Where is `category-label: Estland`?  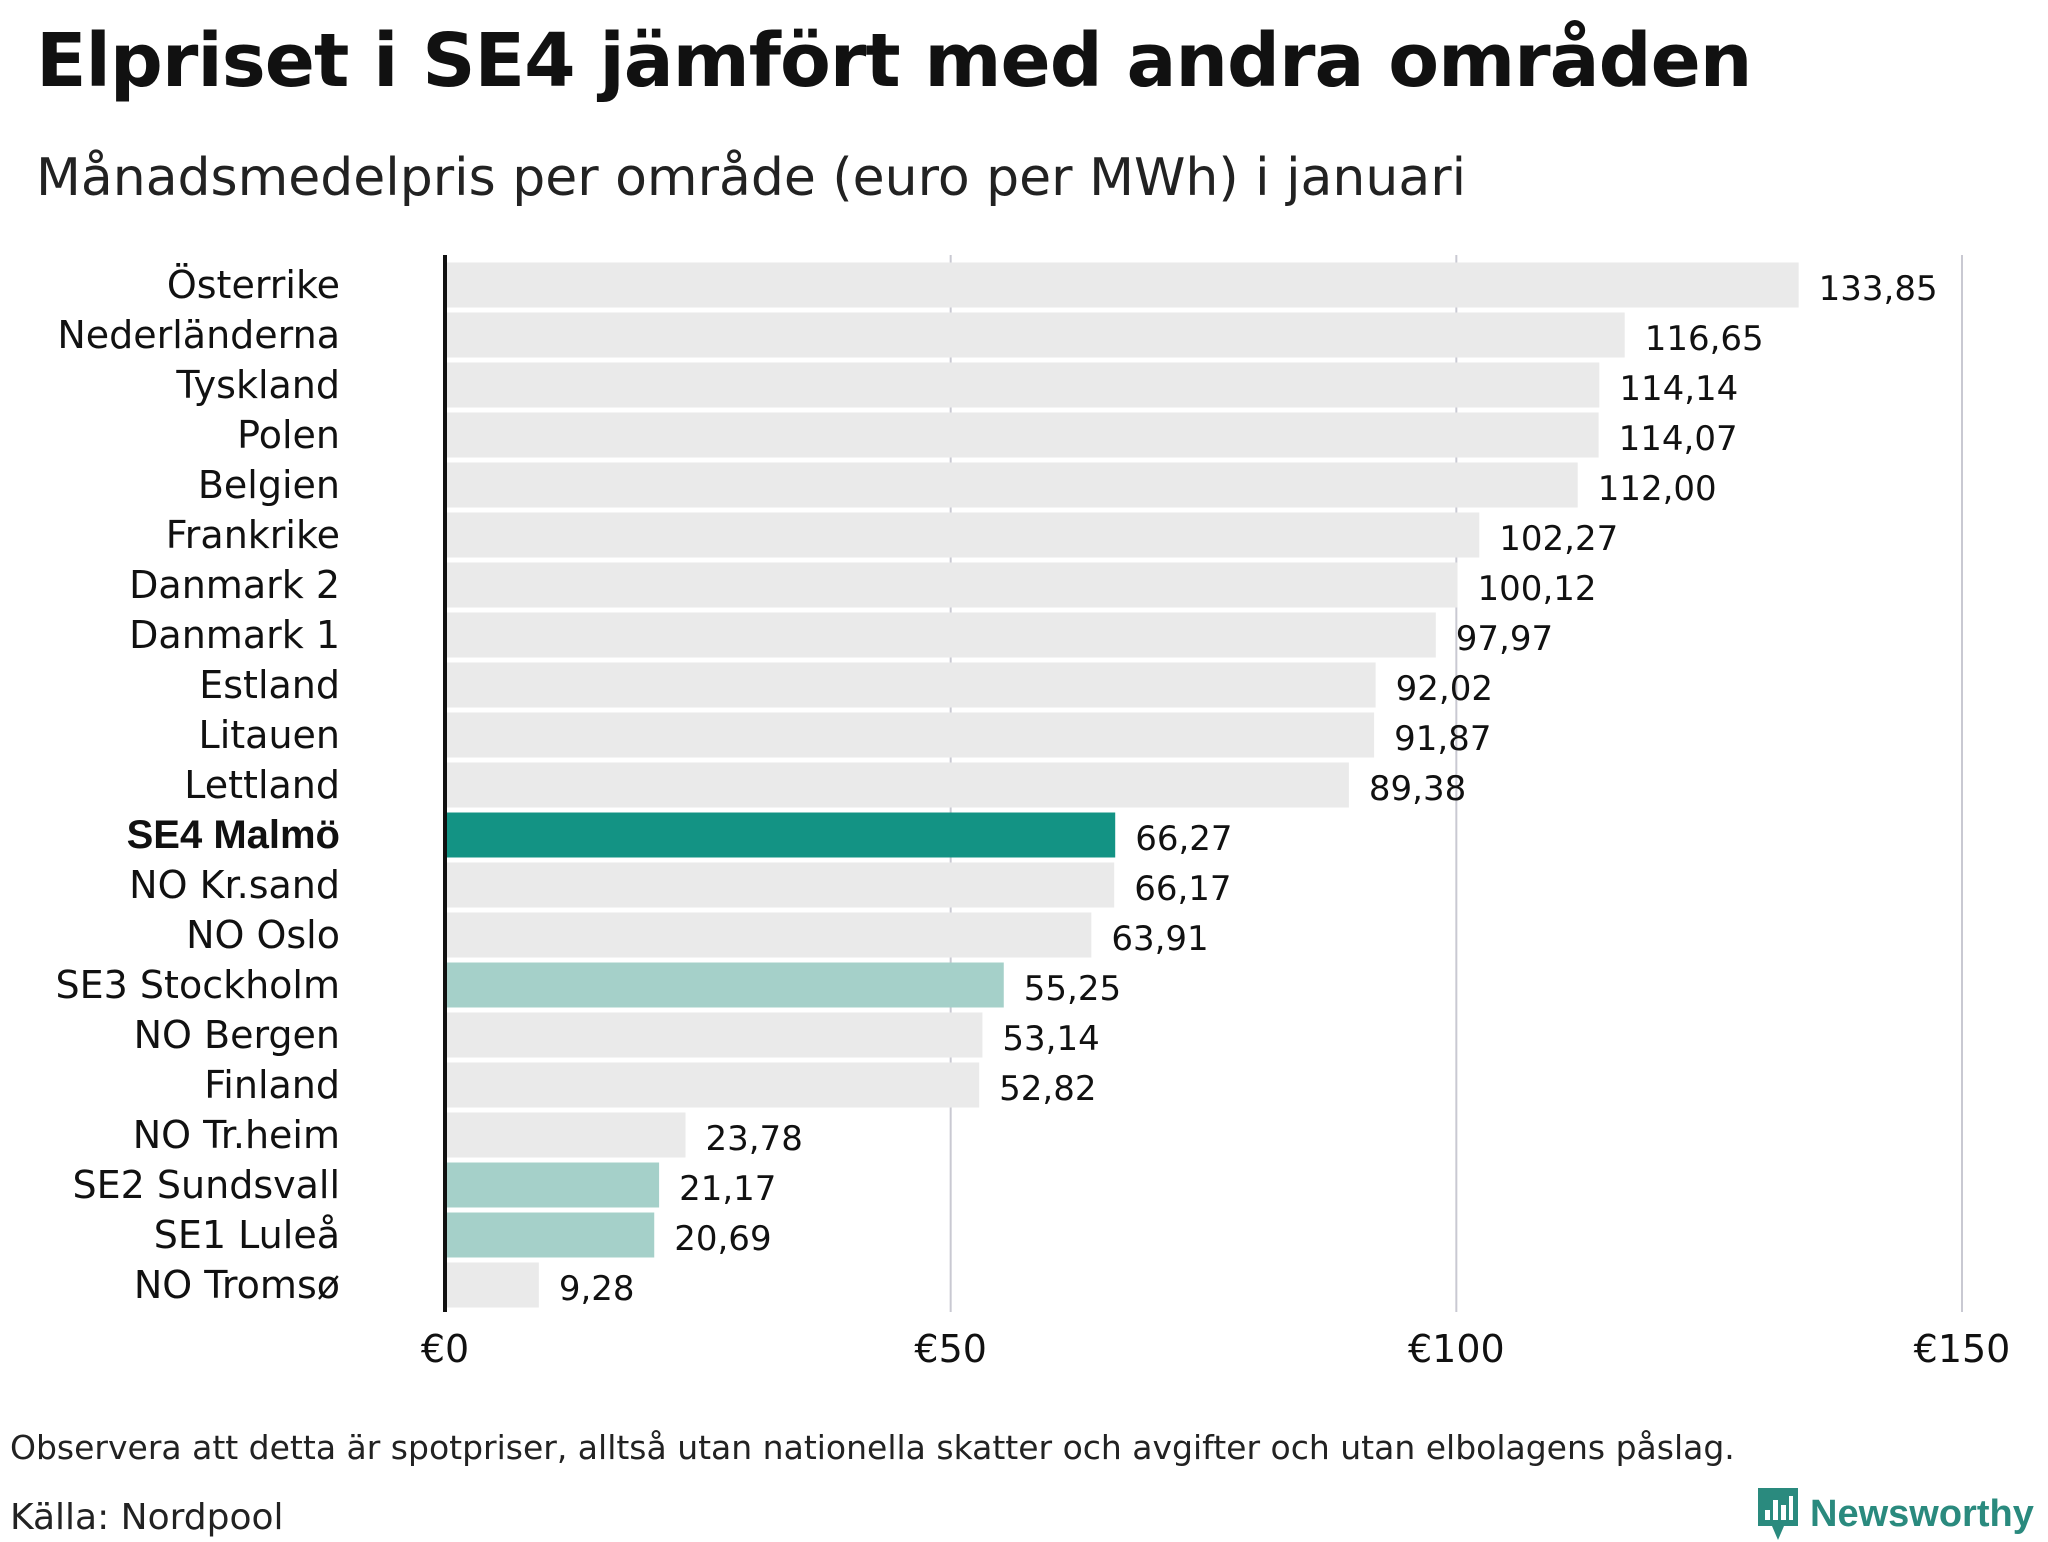 category-label: Estland is located at coordinates (269, 685).